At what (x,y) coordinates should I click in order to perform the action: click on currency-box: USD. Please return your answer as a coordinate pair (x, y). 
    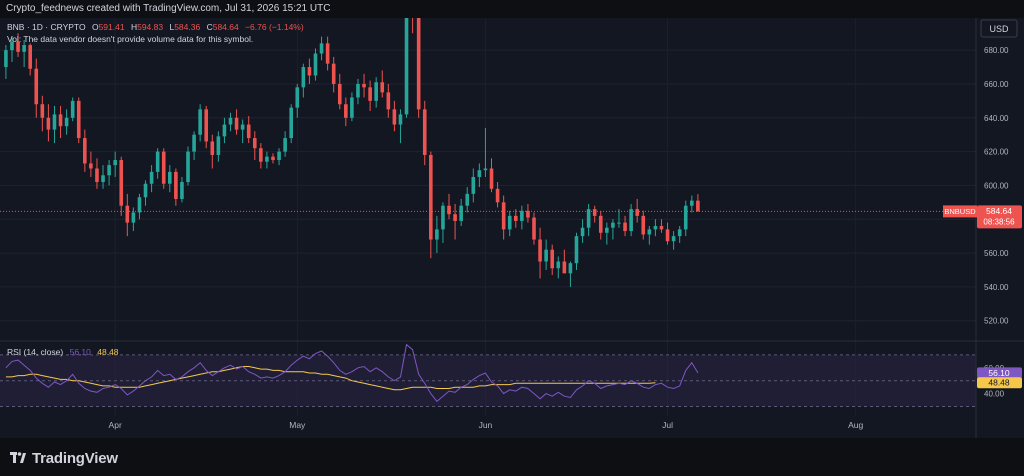
    Looking at the image, I should click on (999, 28).